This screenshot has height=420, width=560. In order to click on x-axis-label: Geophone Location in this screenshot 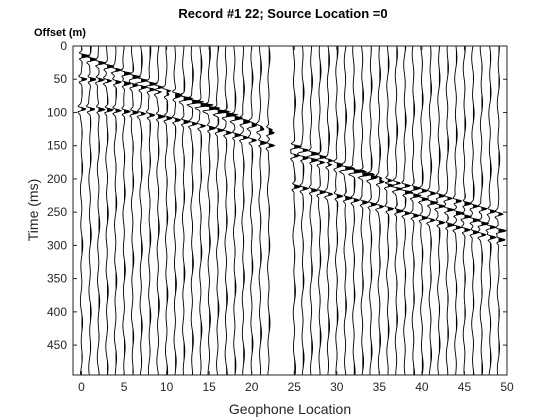, I will do `click(290, 409)`.